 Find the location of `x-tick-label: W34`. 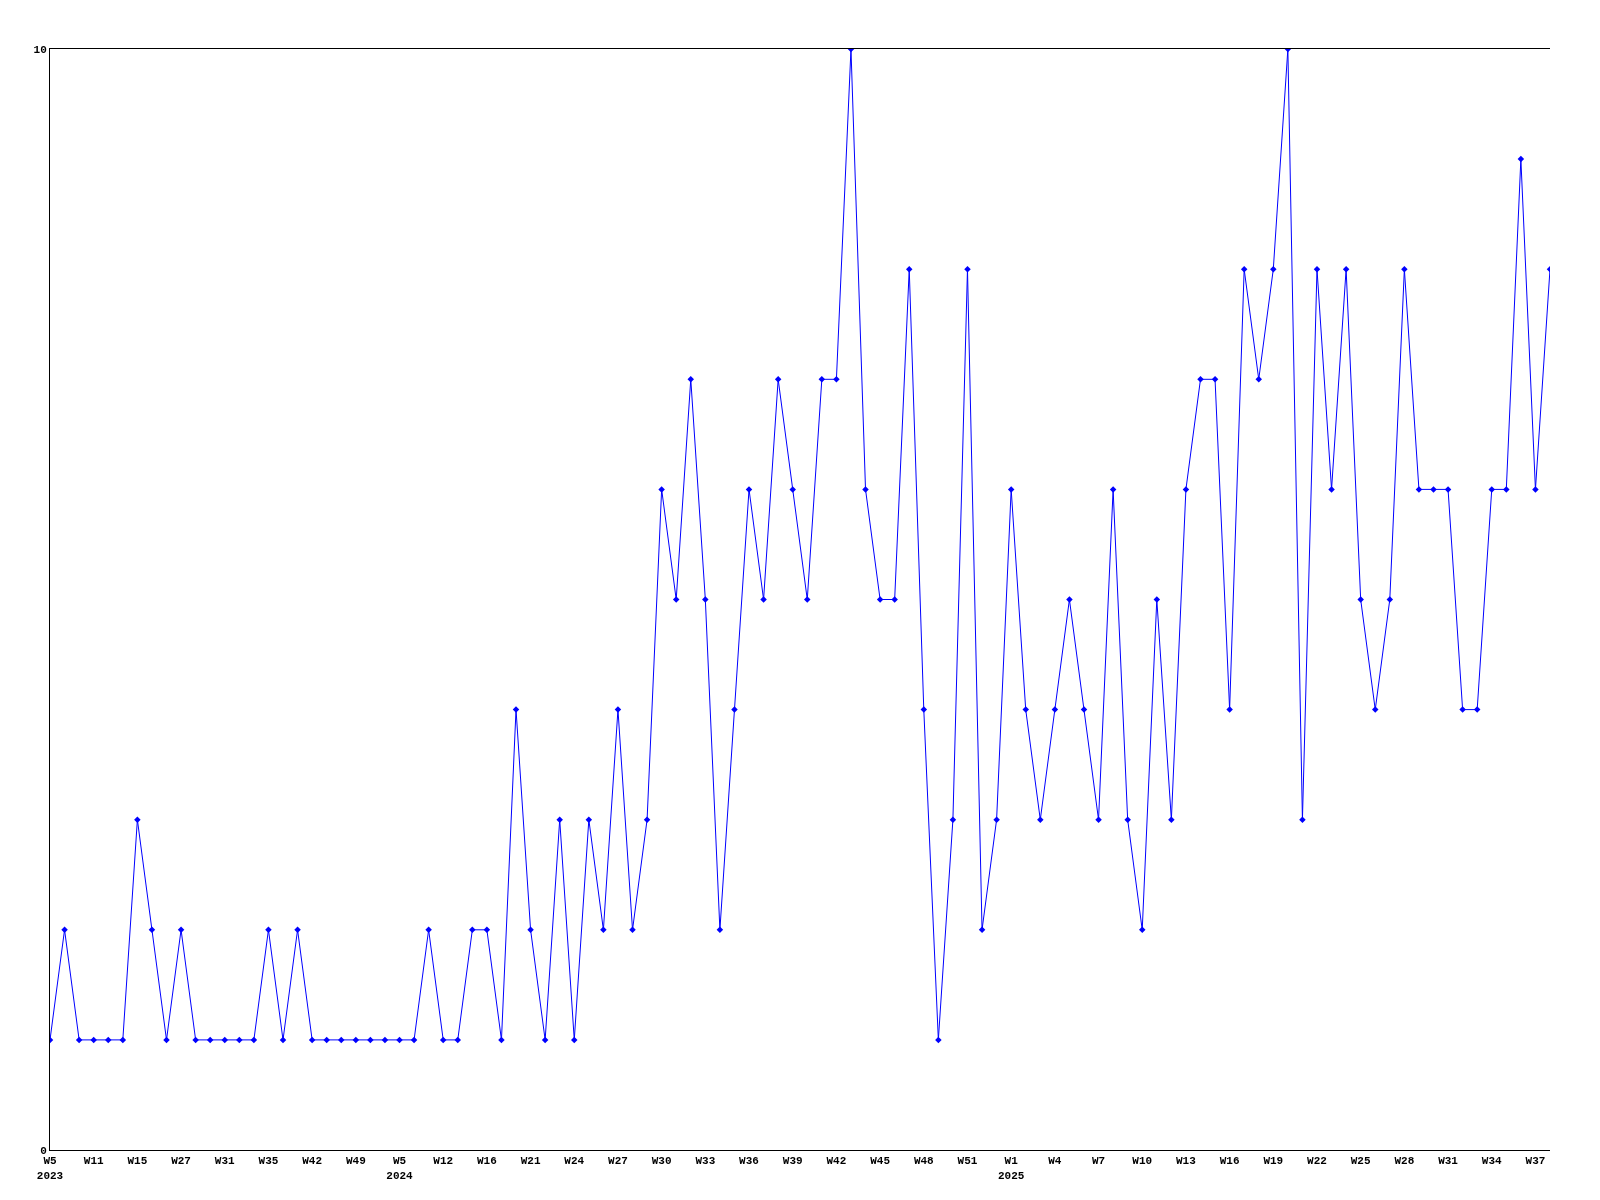

x-tick-label: W34 is located at coordinates (1492, 1161).